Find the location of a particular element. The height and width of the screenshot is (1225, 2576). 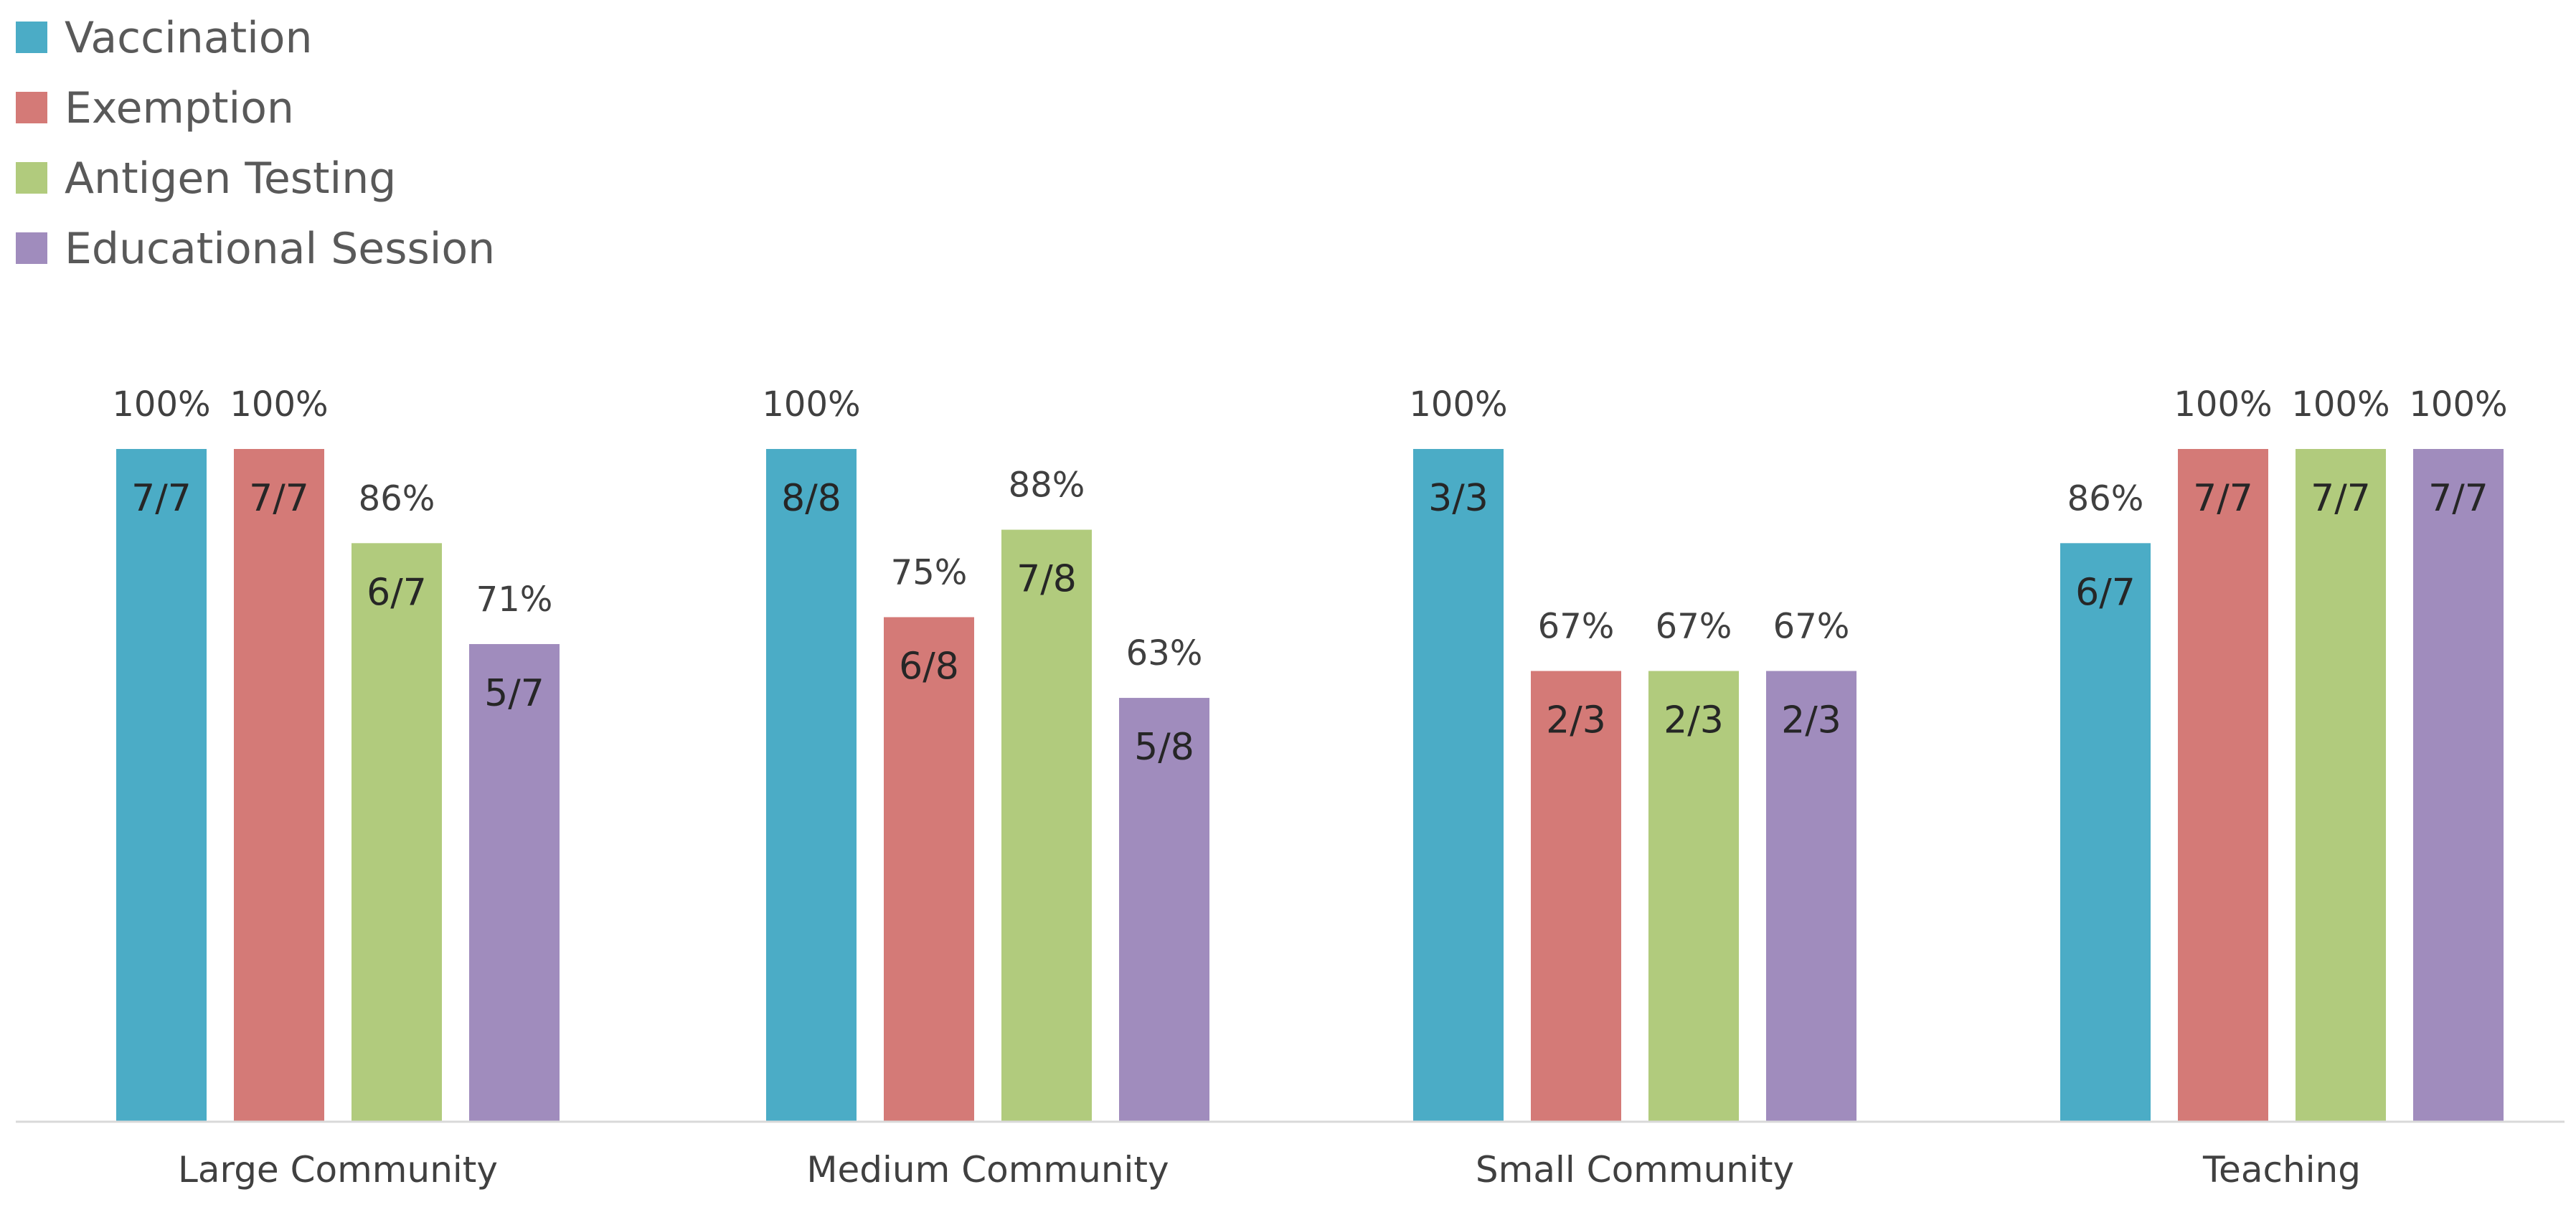

count-label-medium-community-exemption: 6/8 is located at coordinates (929, 667).